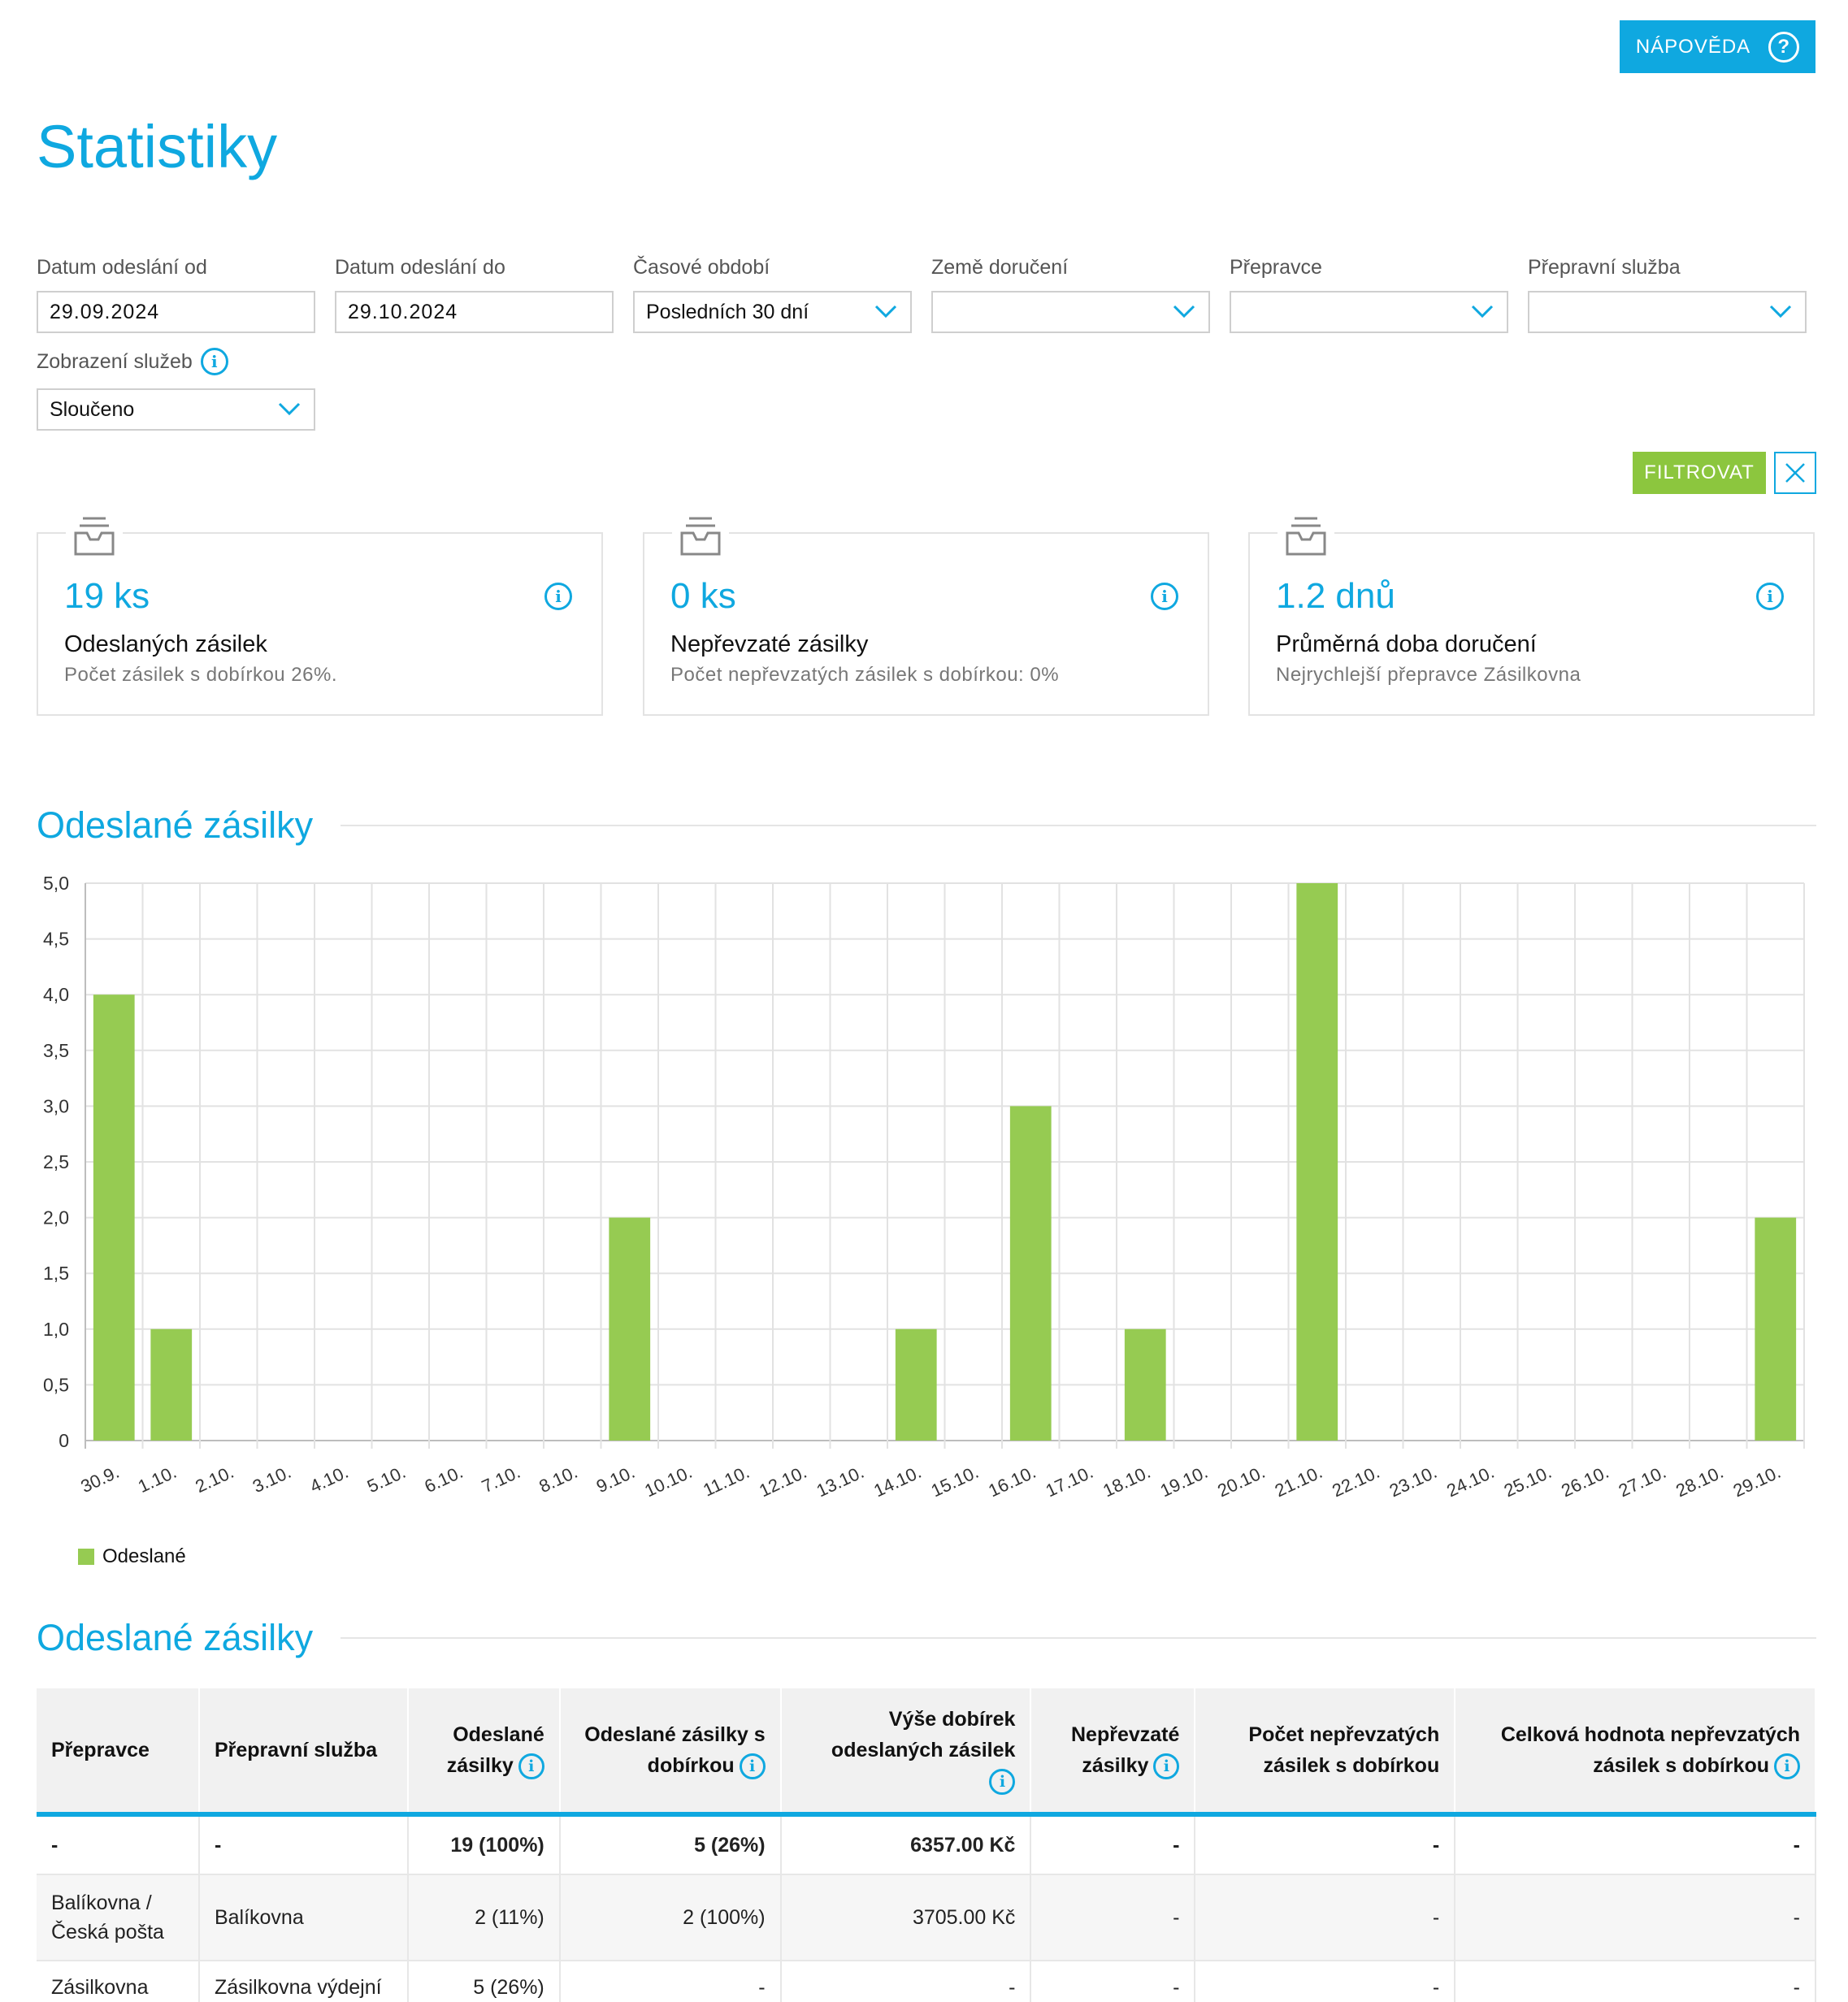  Describe the element at coordinates (728, 311) in the screenshot. I see `period-select-value: Posledních 30 dní` at that location.